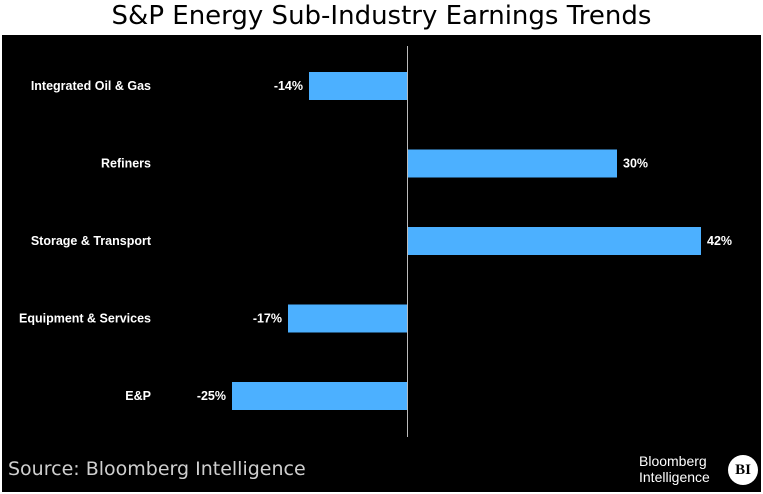  Describe the element at coordinates (635, 164) in the screenshot. I see `value-label: 30%` at that location.